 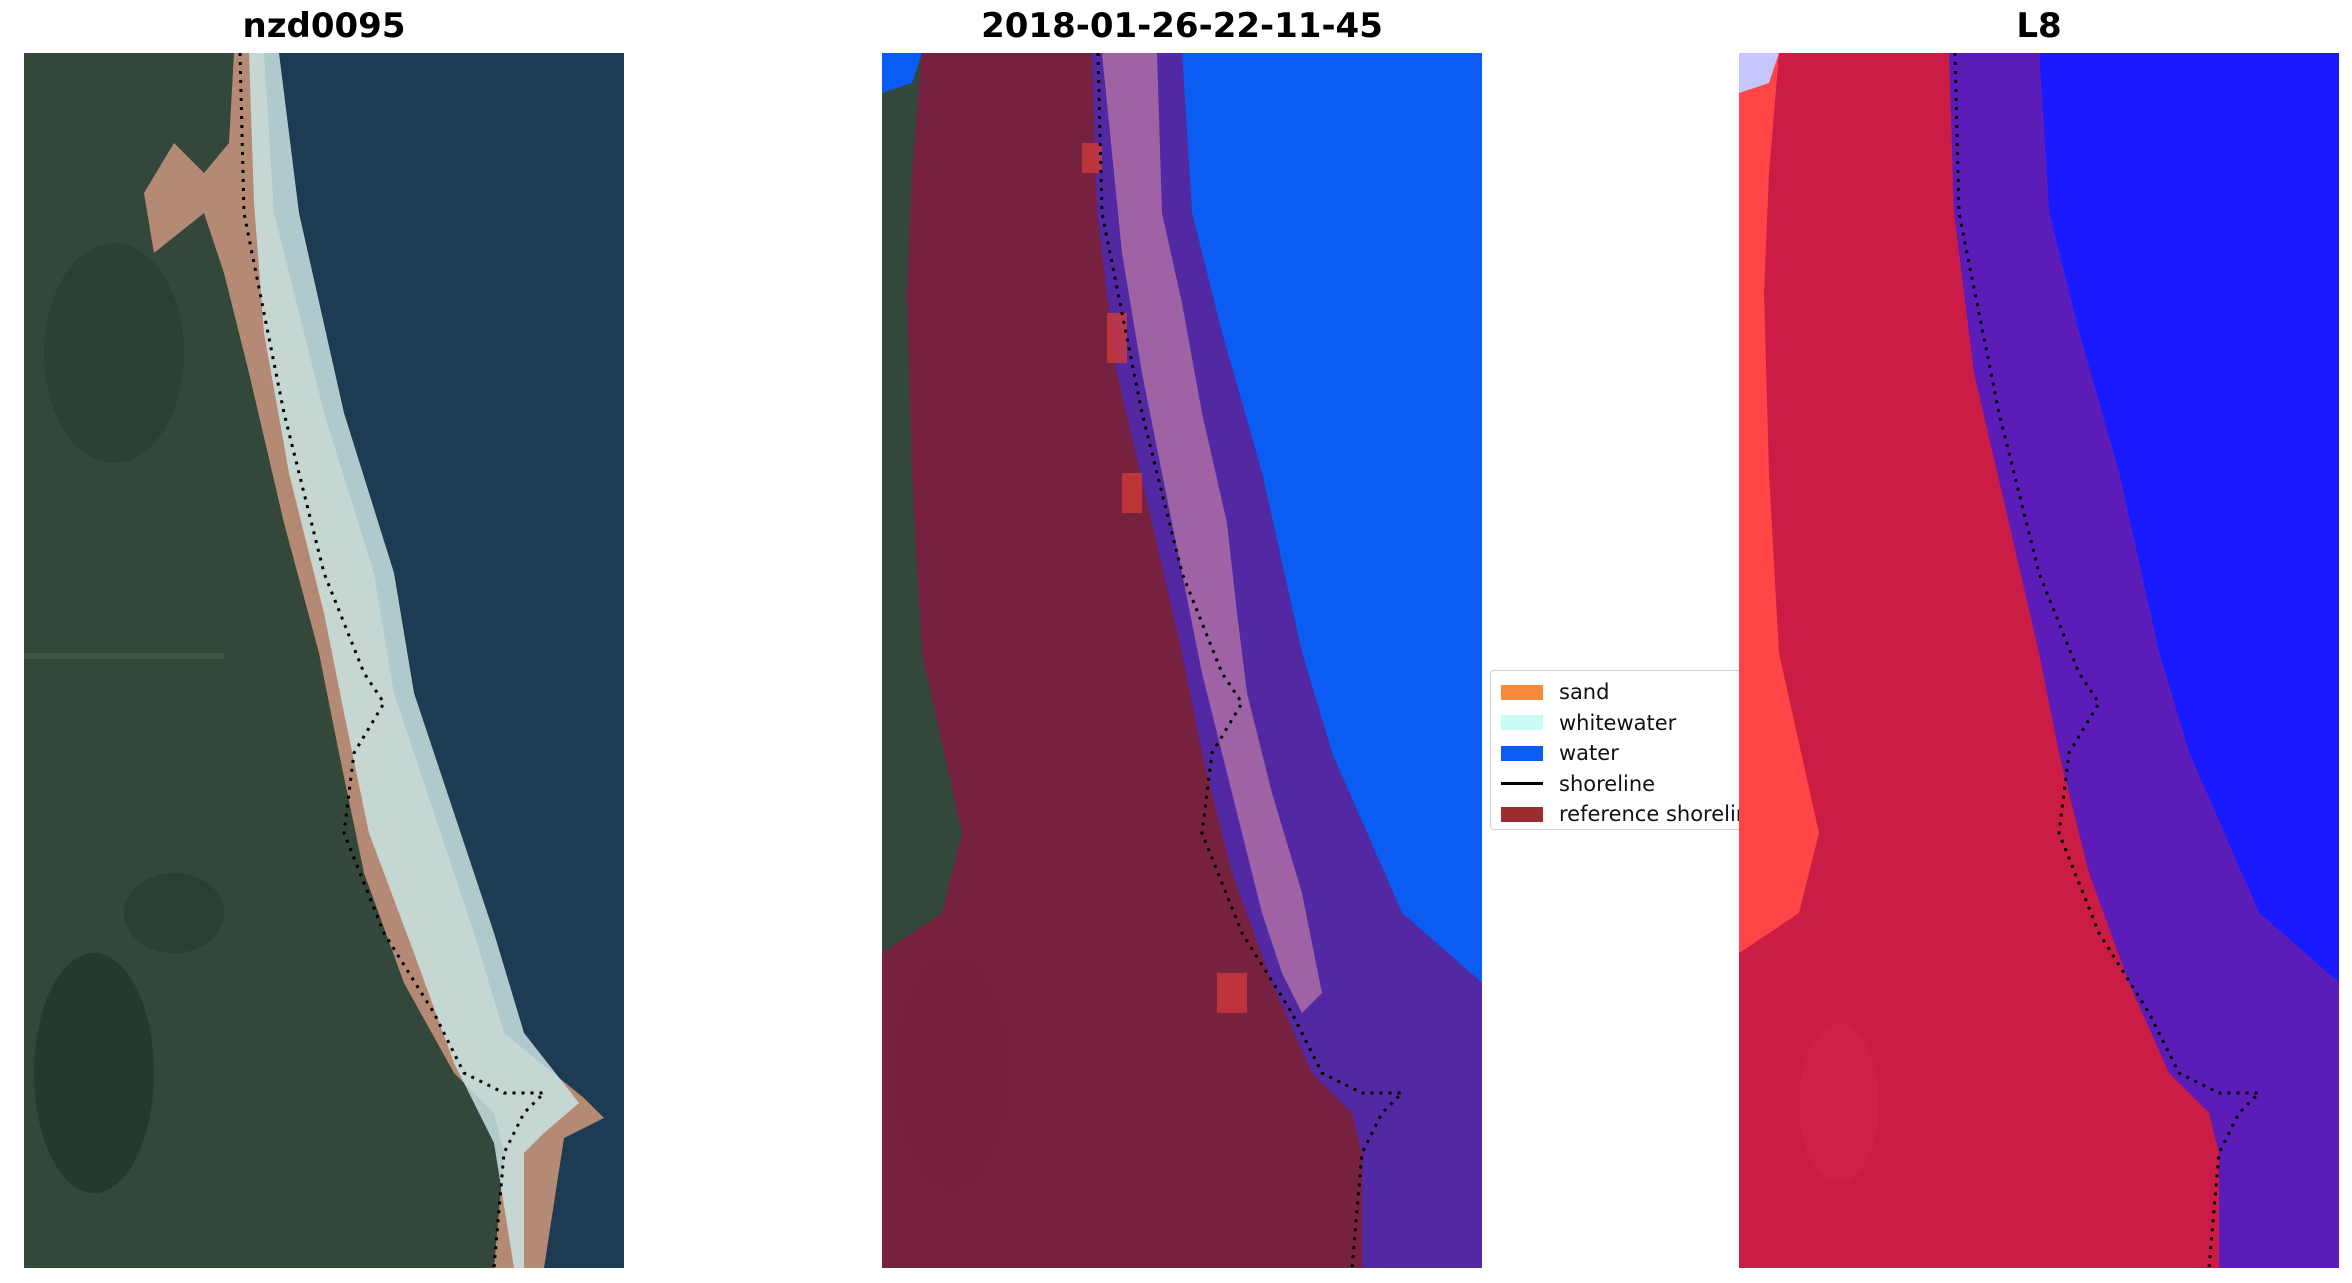 I want to click on whitewater-swatch, so click(x=1522, y=723).